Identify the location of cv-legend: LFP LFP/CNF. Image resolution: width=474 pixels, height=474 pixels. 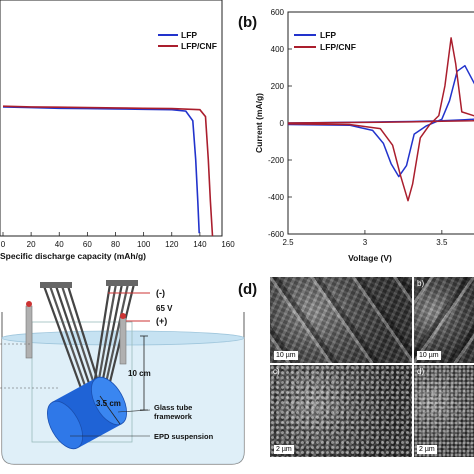
(325, 41).